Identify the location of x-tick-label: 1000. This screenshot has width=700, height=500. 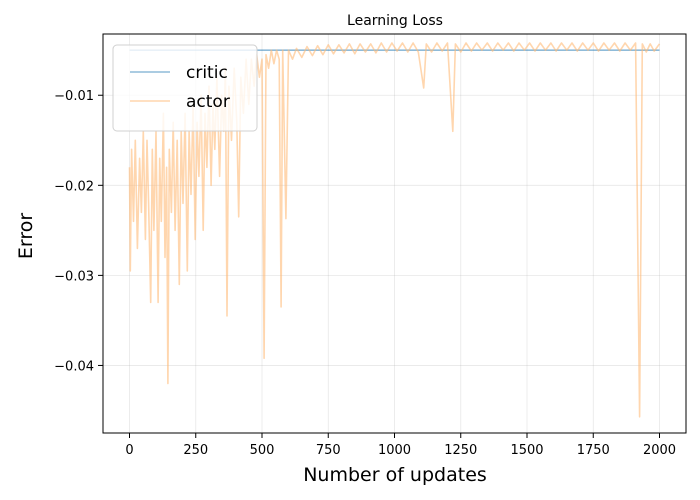
(394, 450).